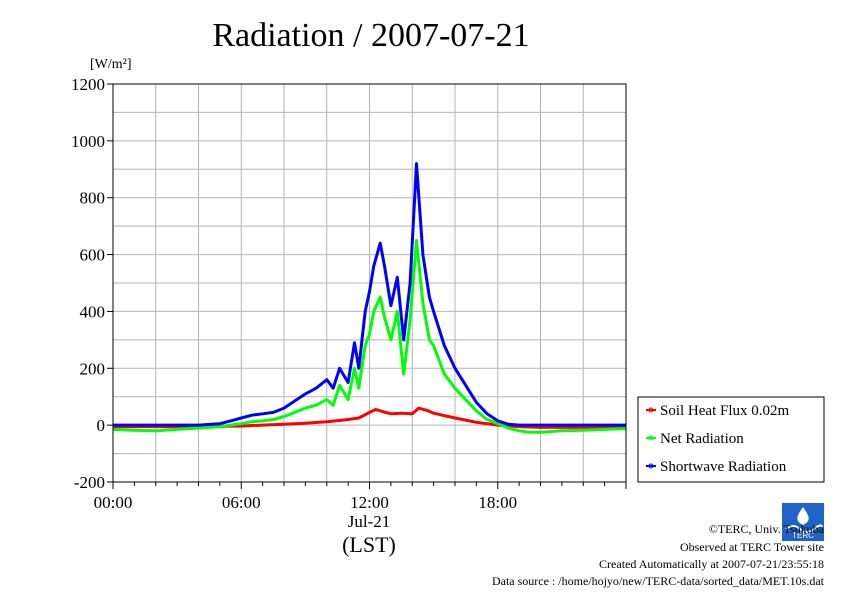 This screenshot has height=595, width=842. What do you see at coordinates (751, 547) in the screenshot?
I see `footer-observed: Observed at TERC Tower site` at bounding box center [751, 547].